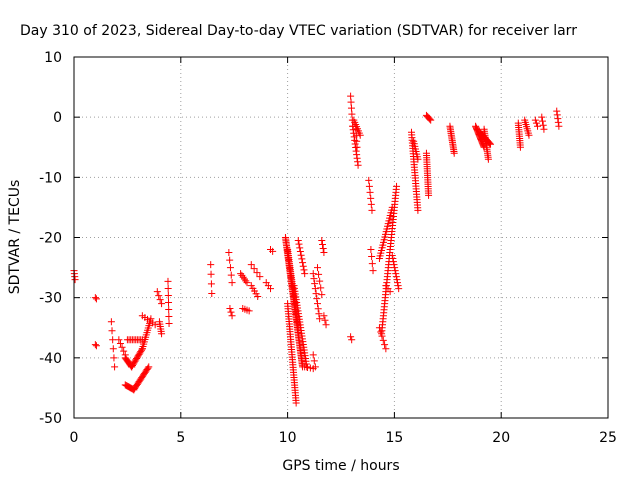 Image resolution: width=640 pixels, height=480 pixels. I want to click on x-tick-label: 25, so click(608, 438).